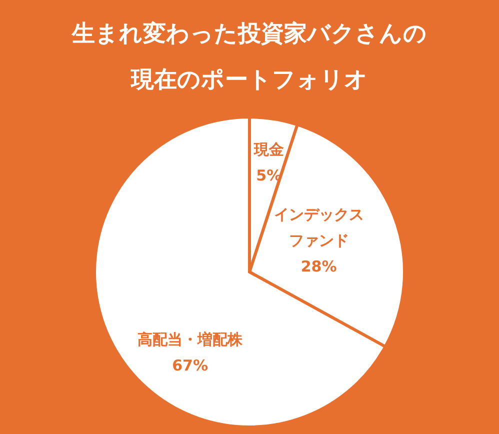 Image resolution: width=499 pixels, height=434 pixels. What do you see at coordinates (318, 267) in the screenshot?
I see `data-label: 28%` at bounding box center [318, 267].